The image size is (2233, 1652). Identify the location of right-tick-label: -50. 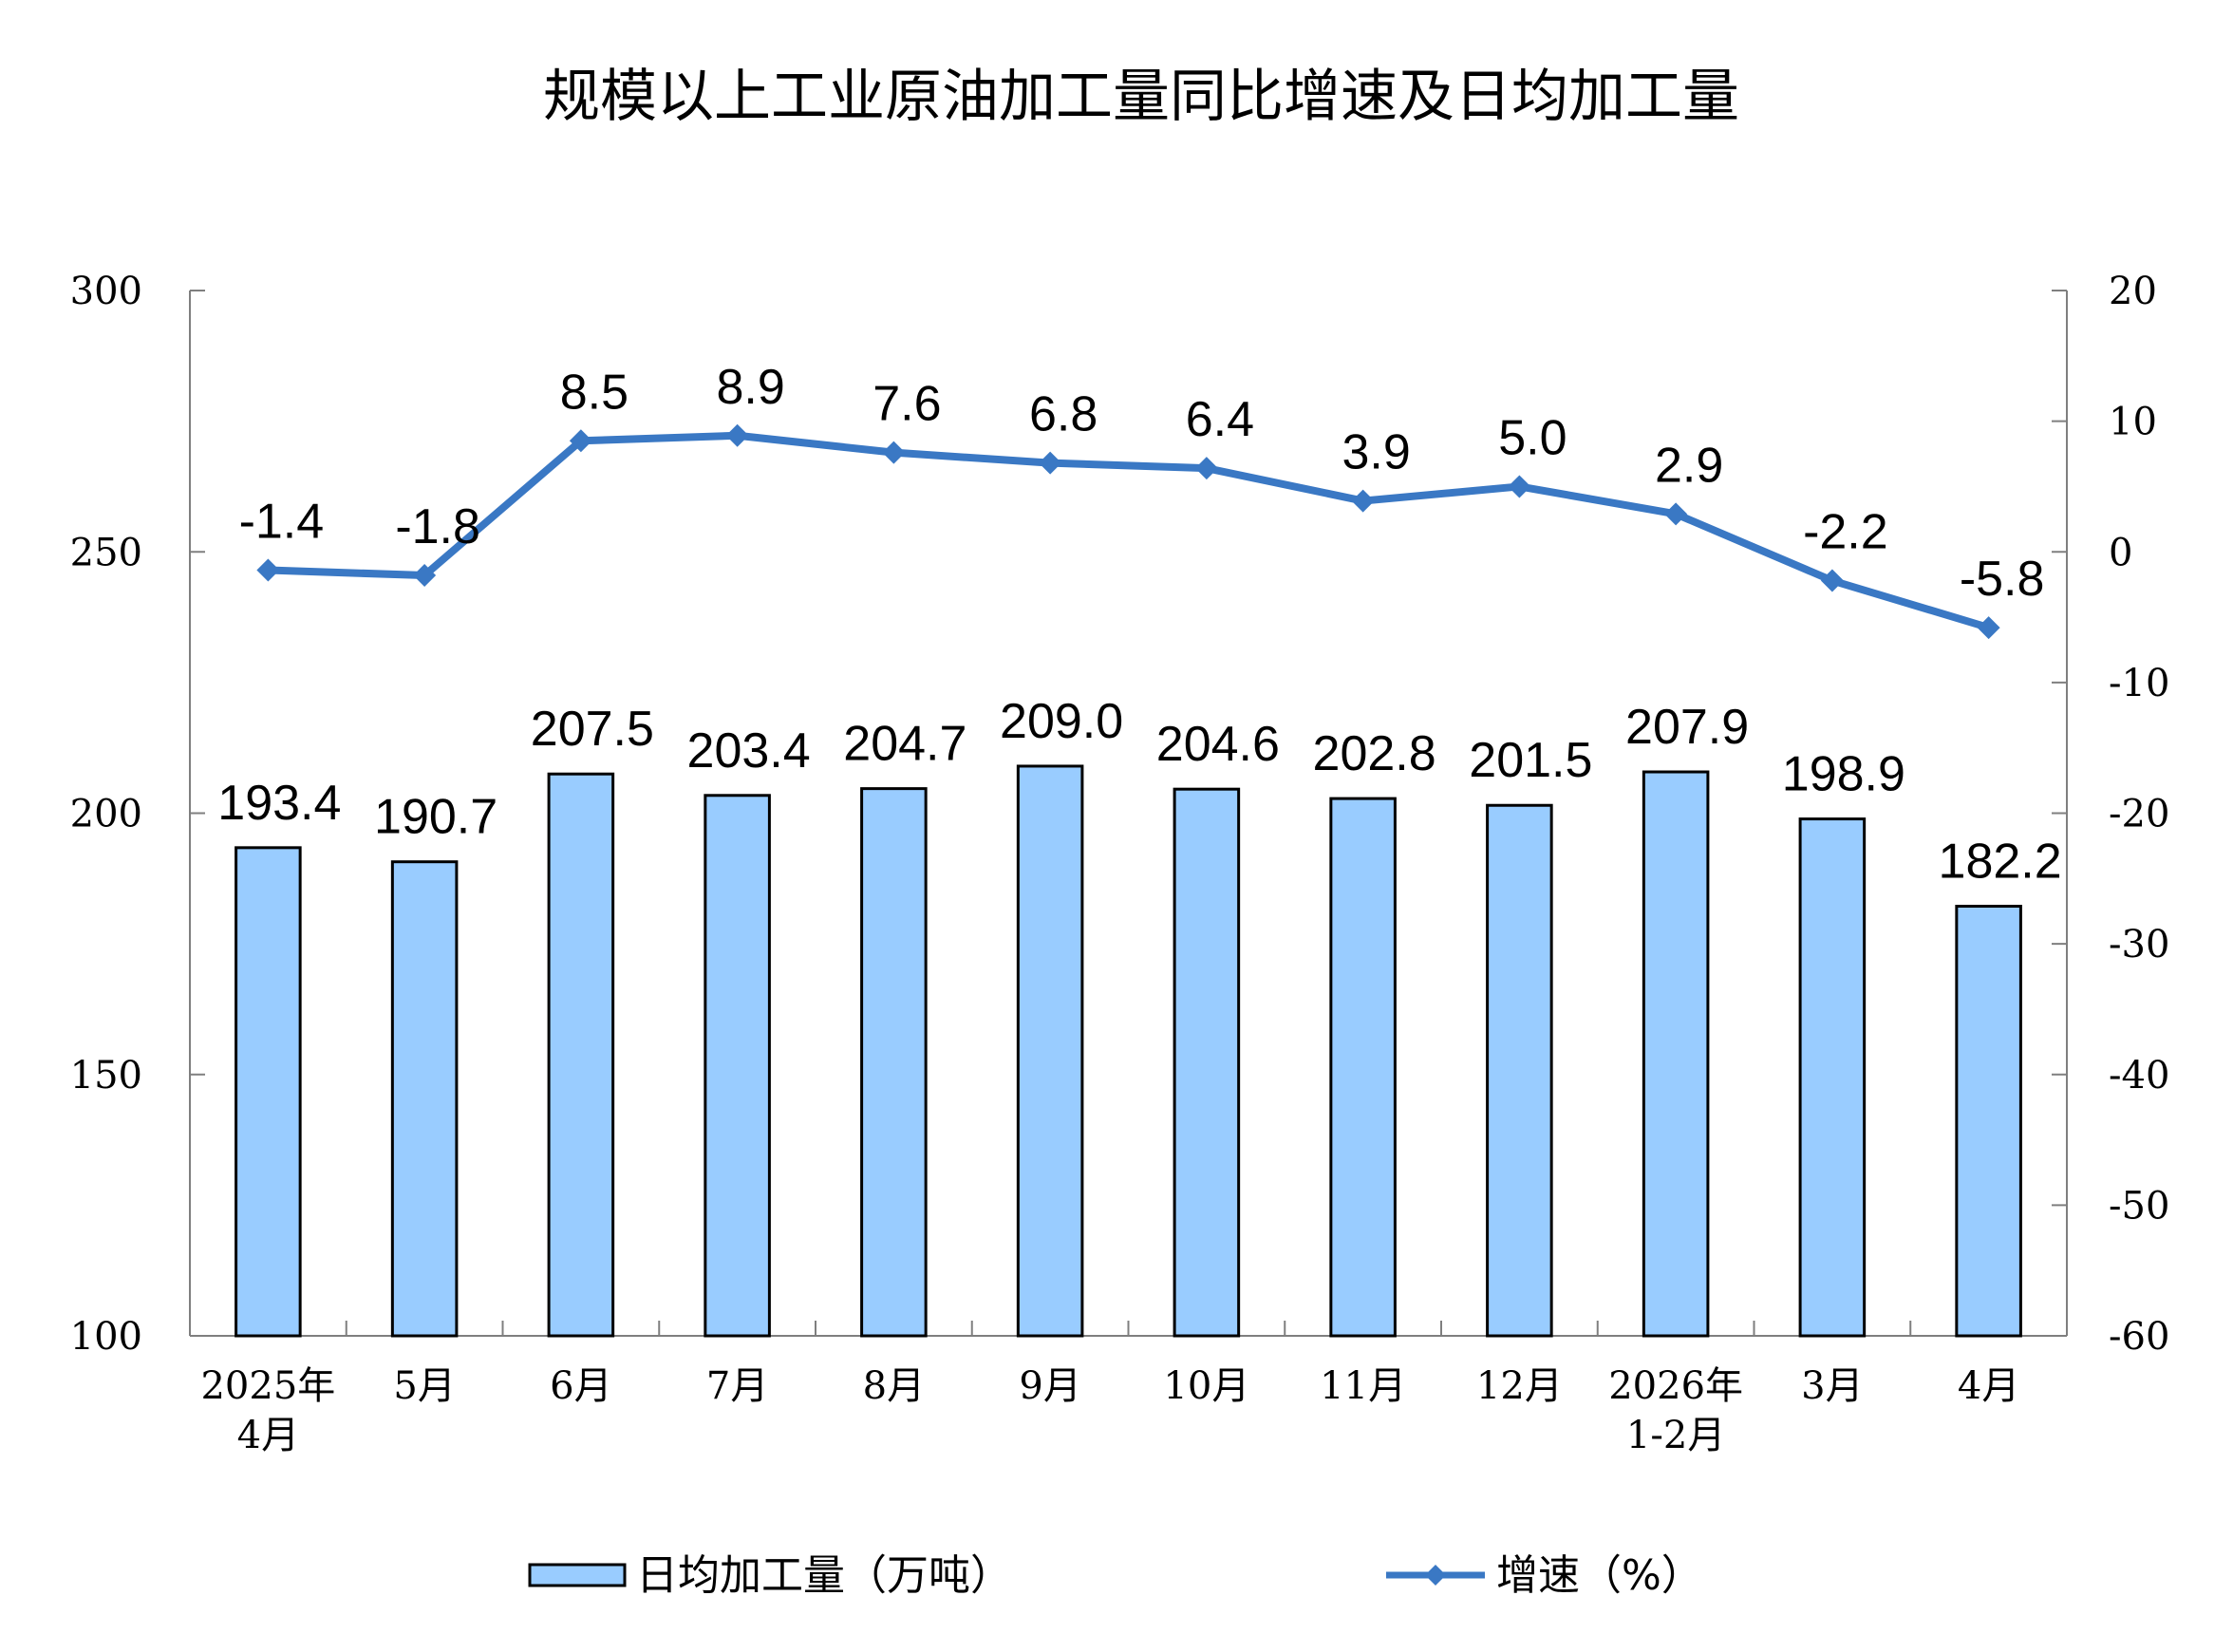
(2139, 1206).